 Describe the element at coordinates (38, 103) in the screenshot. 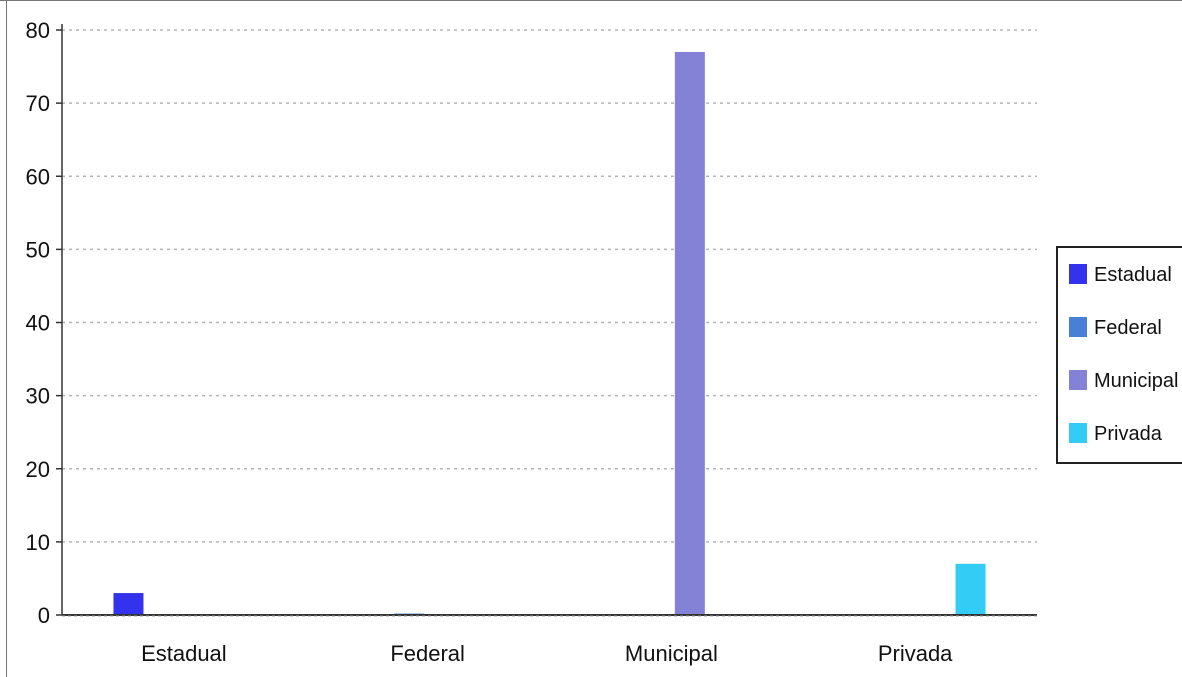

I see `y-tick-label: 70` at that location.